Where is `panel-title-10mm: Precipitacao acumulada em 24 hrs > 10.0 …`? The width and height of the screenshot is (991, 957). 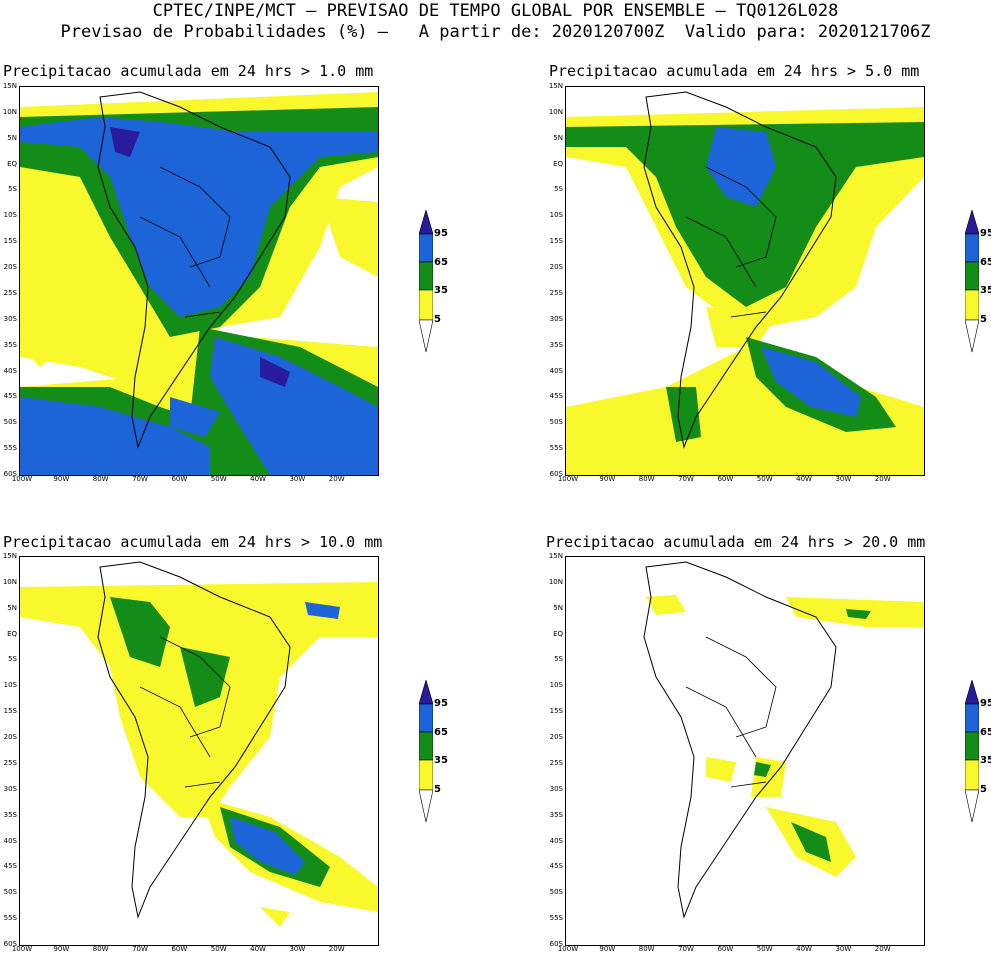
panel-title-10mm: Precipitacao acumulada em 24 hrs > 10.0 … is located at coordinates (193, 542).